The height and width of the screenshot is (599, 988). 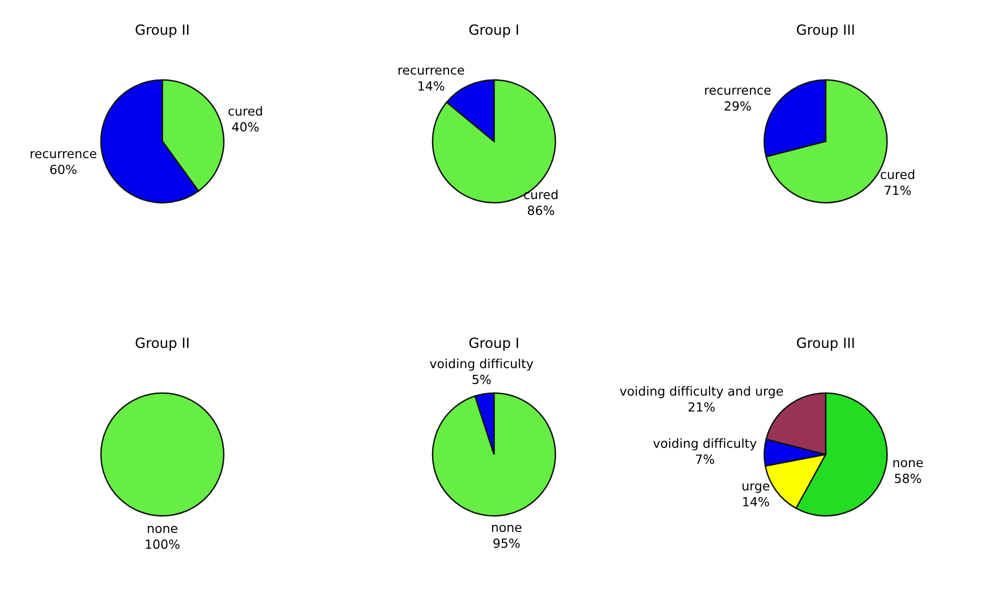 I want to click on slice-label: voiding difficulty and urge, so click(x=701, y=392).